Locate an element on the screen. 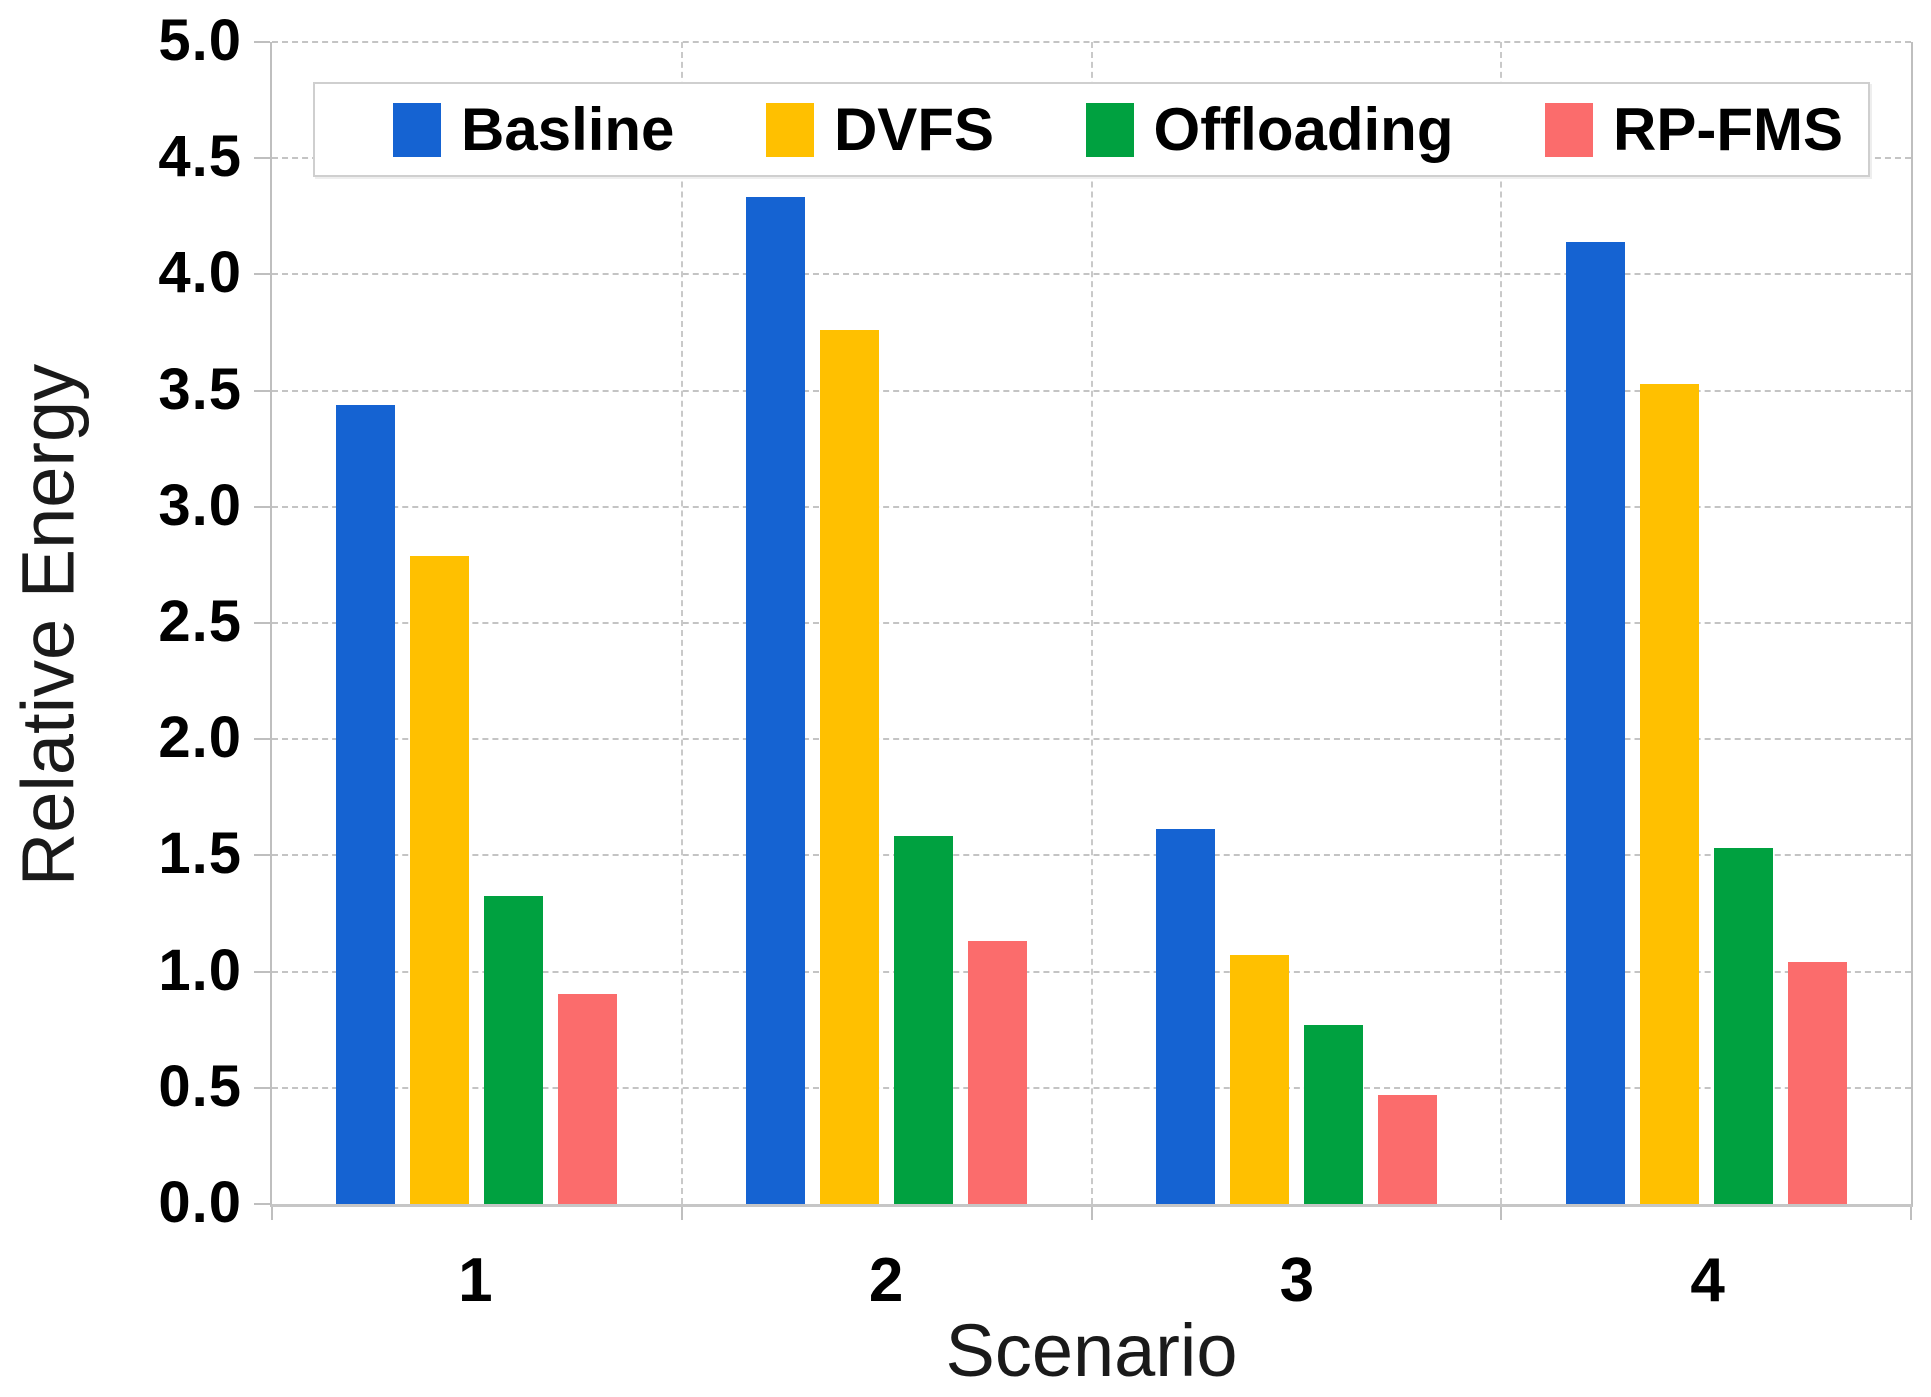 The height and width of the screenshot is (1397, 1931). y-tick-label: 4.5 is located at coordinates (200, 157).